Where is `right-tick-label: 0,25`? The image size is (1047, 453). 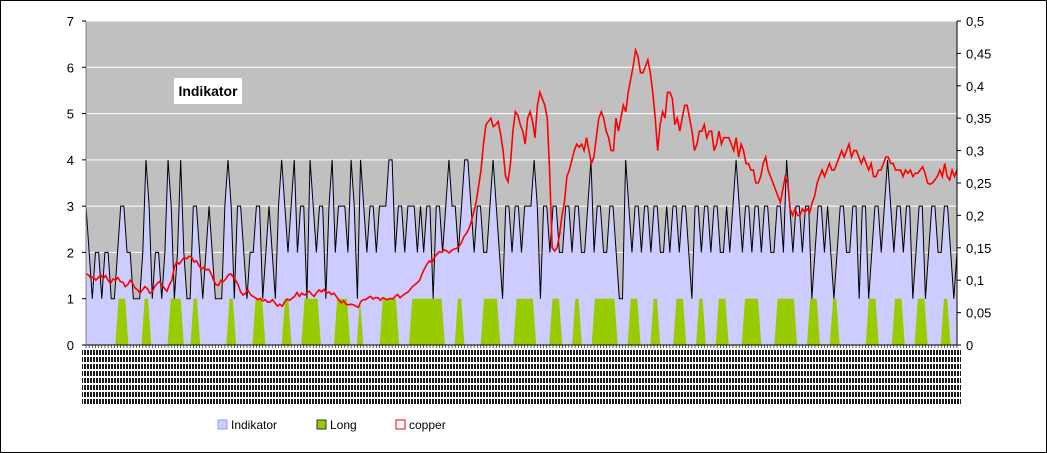
right-tick-label: 0,25 is located at coordinates (978, 183).